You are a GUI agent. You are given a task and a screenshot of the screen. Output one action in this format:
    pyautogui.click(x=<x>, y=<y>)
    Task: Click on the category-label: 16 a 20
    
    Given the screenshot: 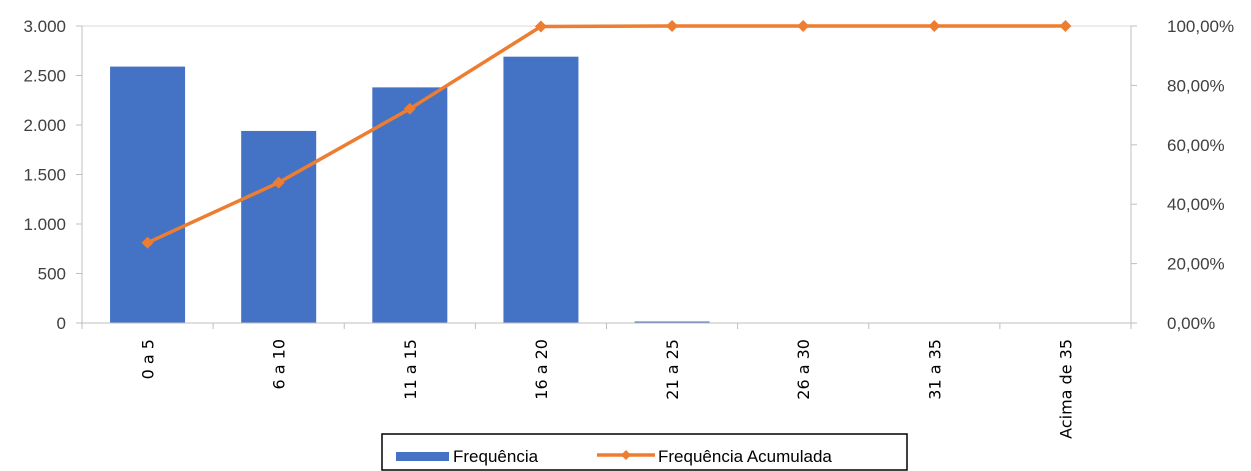 What is the action you would take?
    pyautogui.click(x=541, y=369)
    